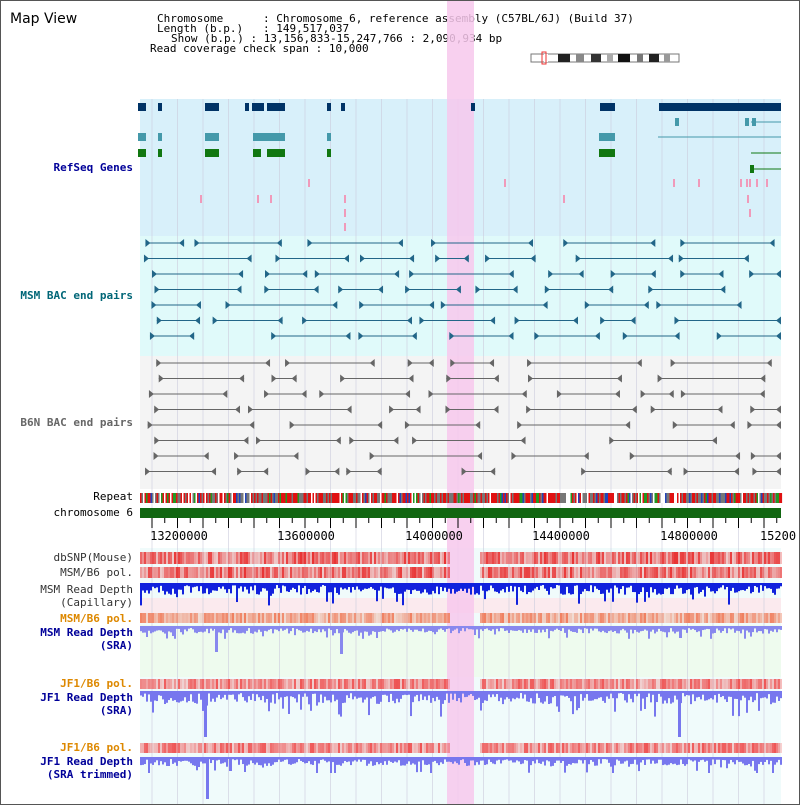  Describe the element at coordinates (86, 589) in the screenshot. I see `track-label-msm-depth-cap-1: MSM Read Depth` at that location.